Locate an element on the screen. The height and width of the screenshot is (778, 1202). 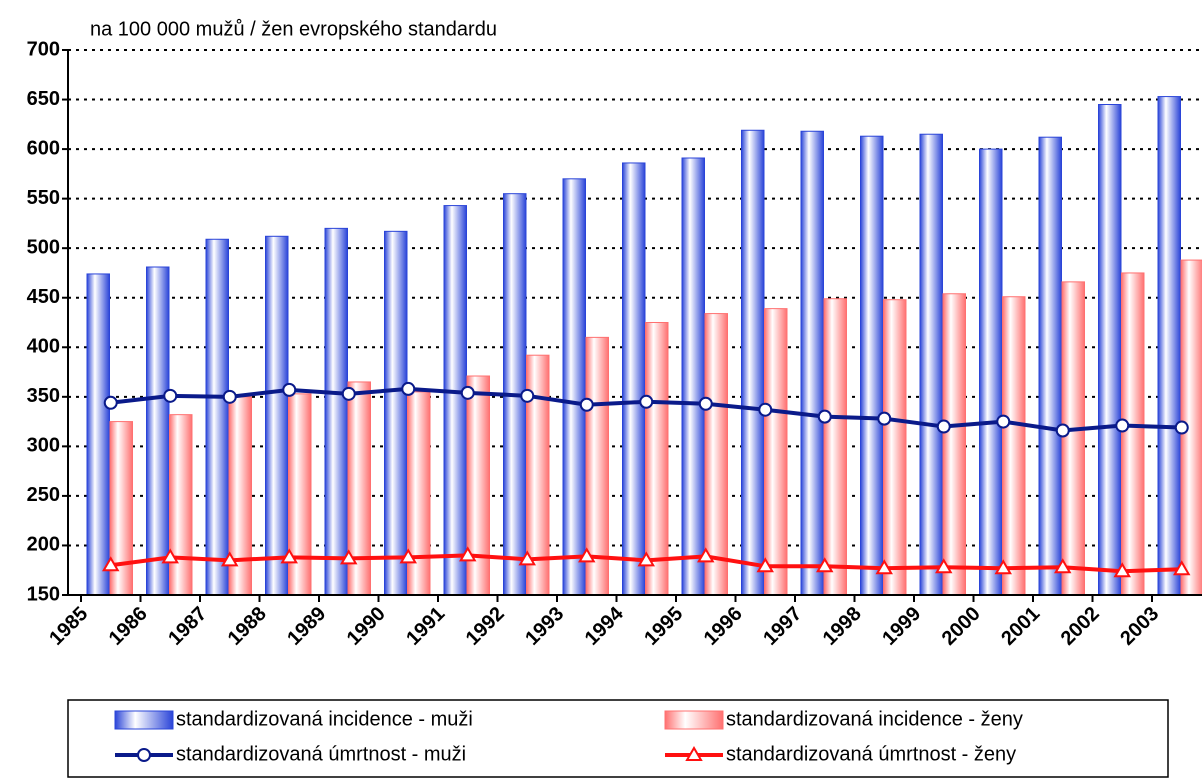
x-tick-label: 2001 is located at coordinates (1020, 626).